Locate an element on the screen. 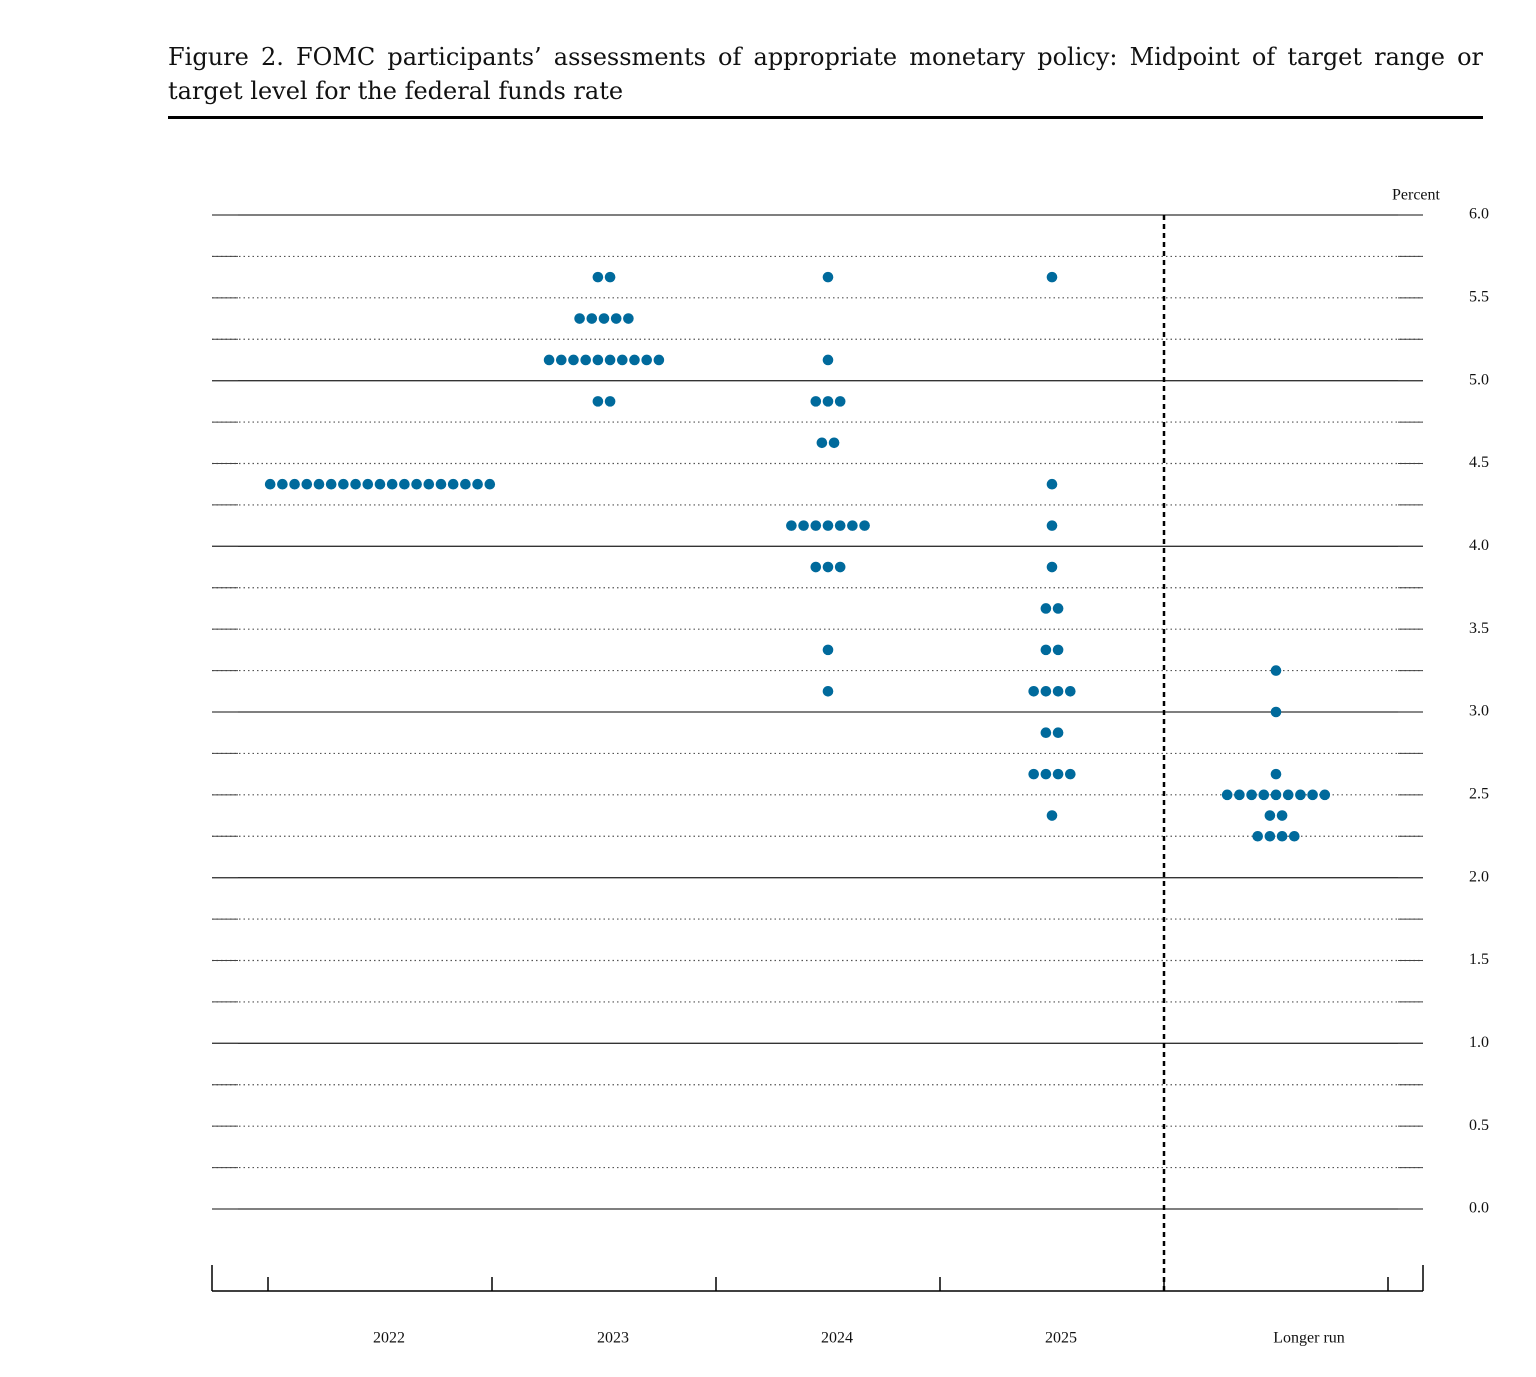 The height and width of the screenshot is (1377, 1536). y-tick-label: 5.0 is located at coordinates (1479, 379).